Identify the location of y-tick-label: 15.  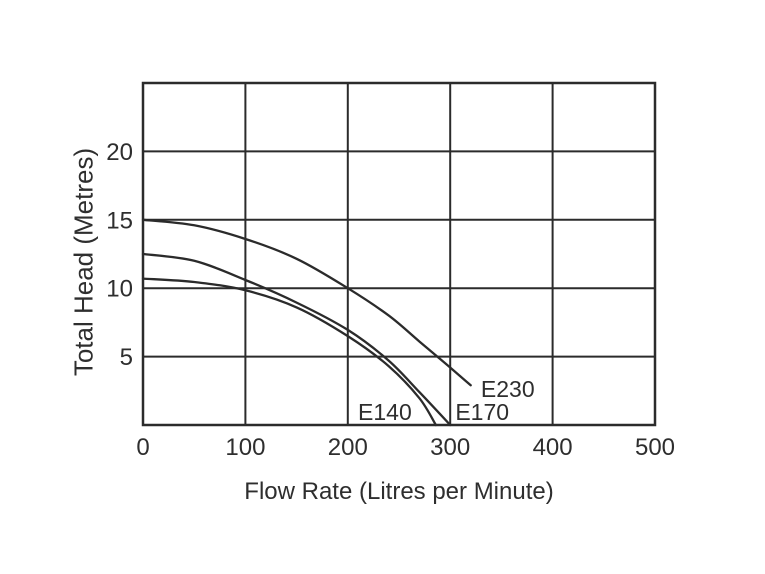
(119, 220).